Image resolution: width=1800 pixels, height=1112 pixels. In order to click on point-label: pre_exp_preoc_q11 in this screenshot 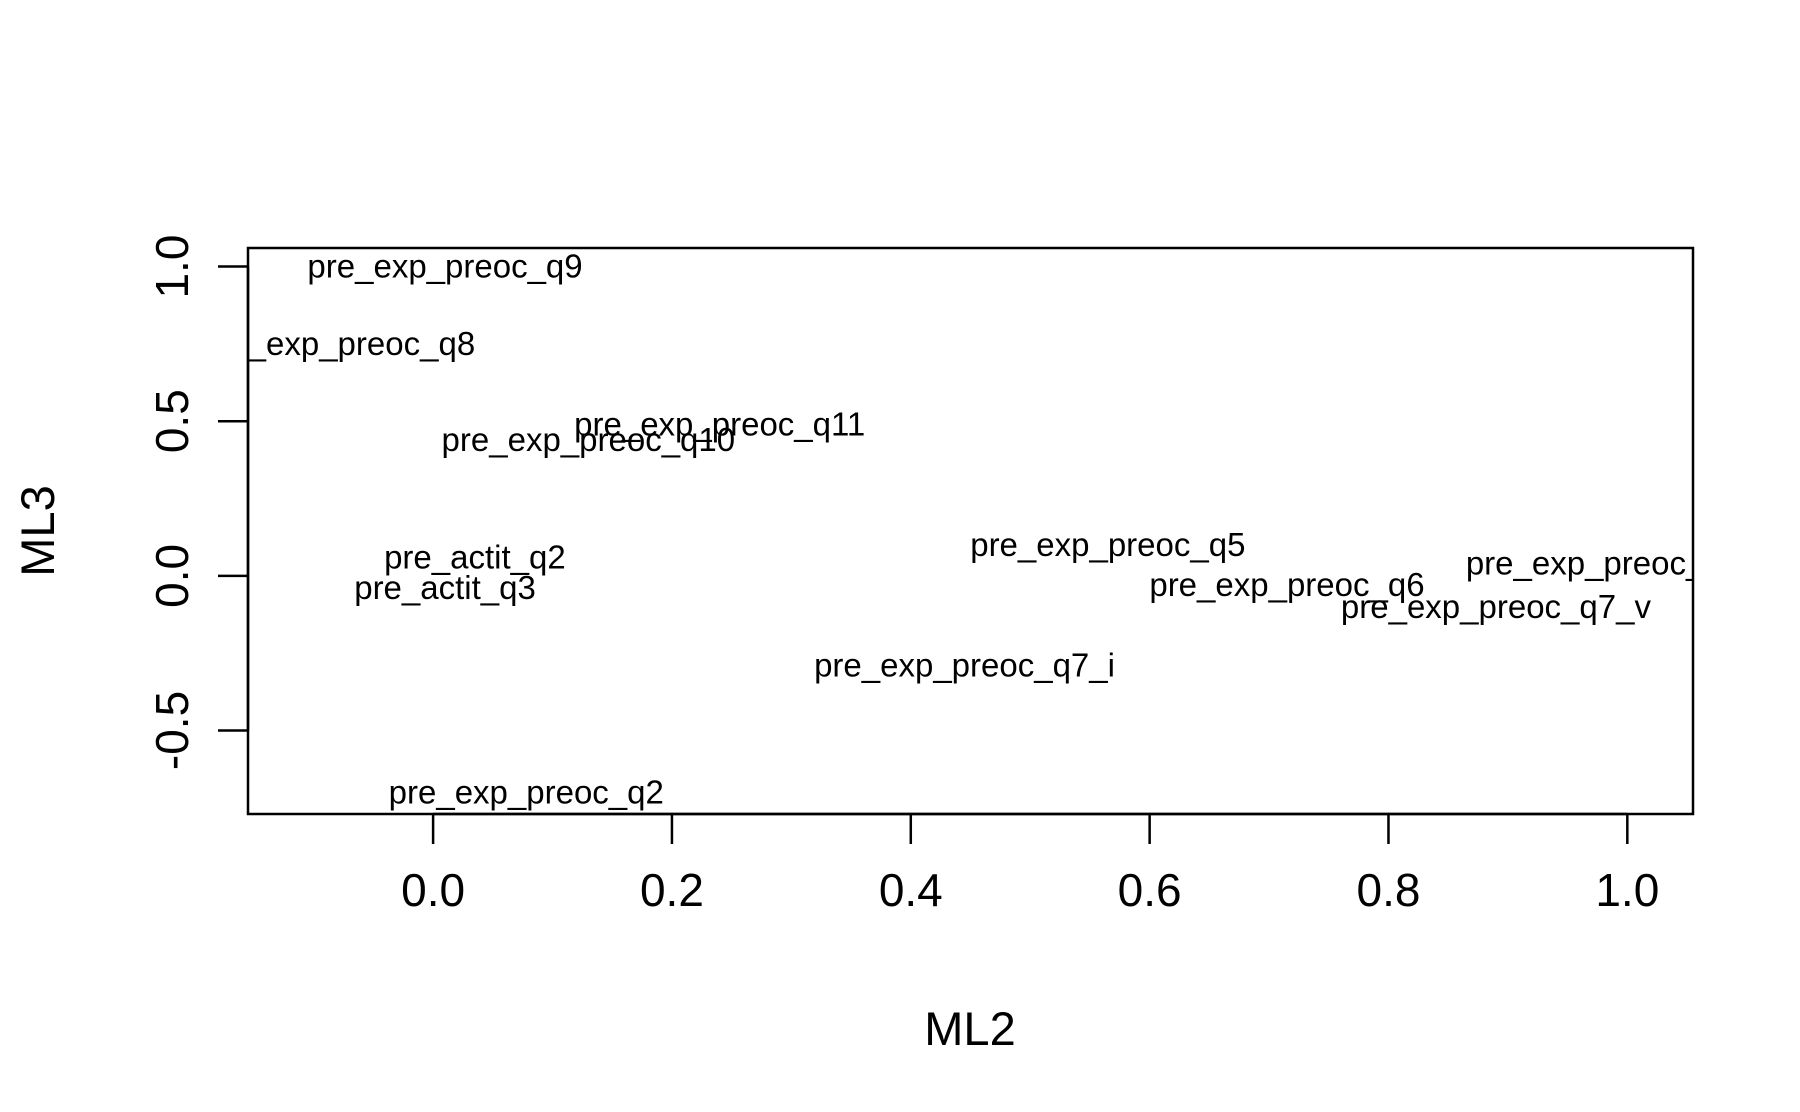, I will do `click(719, 423)`.